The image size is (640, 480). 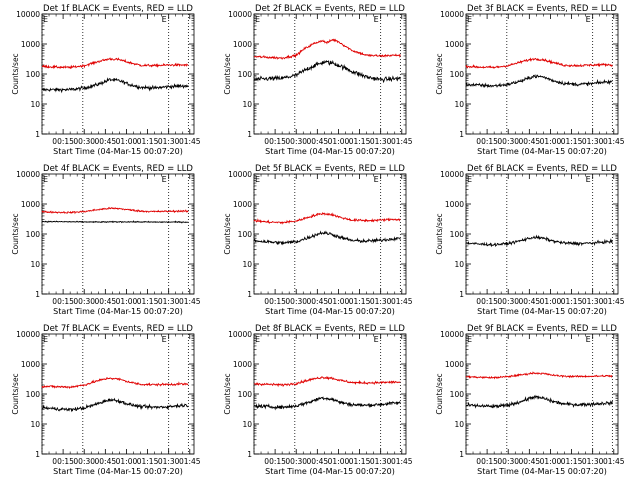 What do you see at coordinates (118, 329) in the screenshot?
I see `panel-title: Det 7f BLACK = Events, RED = LLD` at bounding box center [118, 329].